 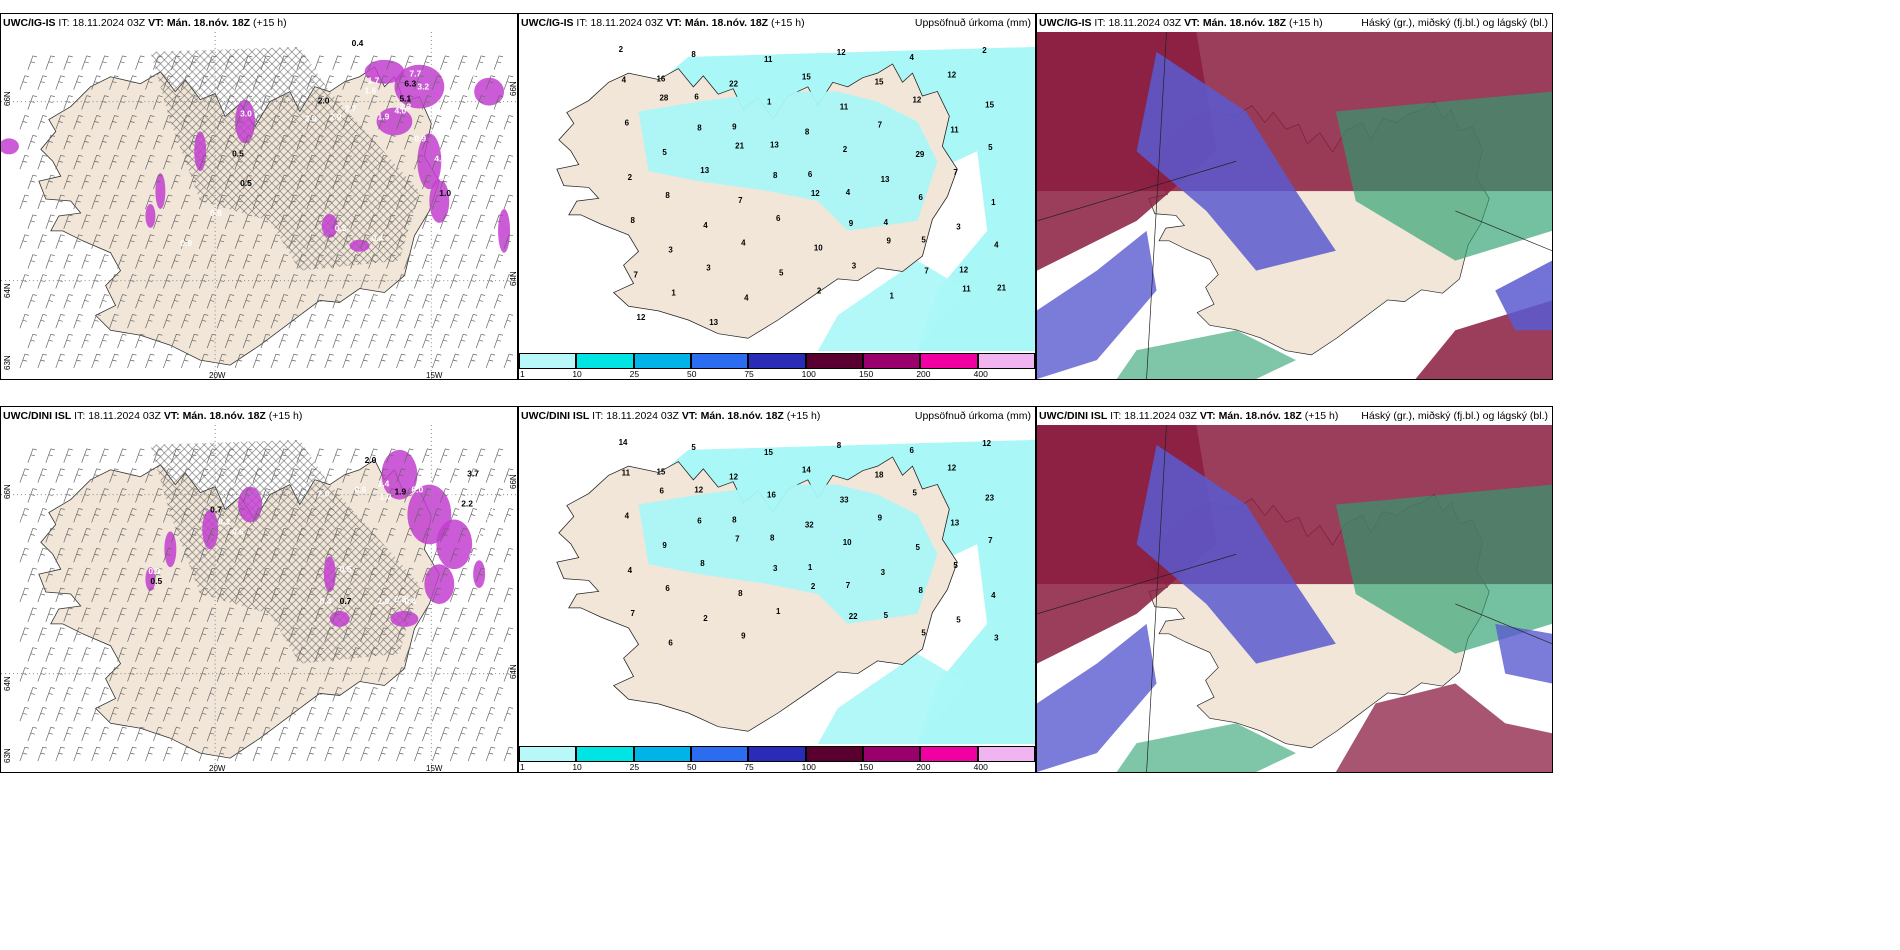 I want to click on wind-value-label: 4.0, so click(x=400, y=111).